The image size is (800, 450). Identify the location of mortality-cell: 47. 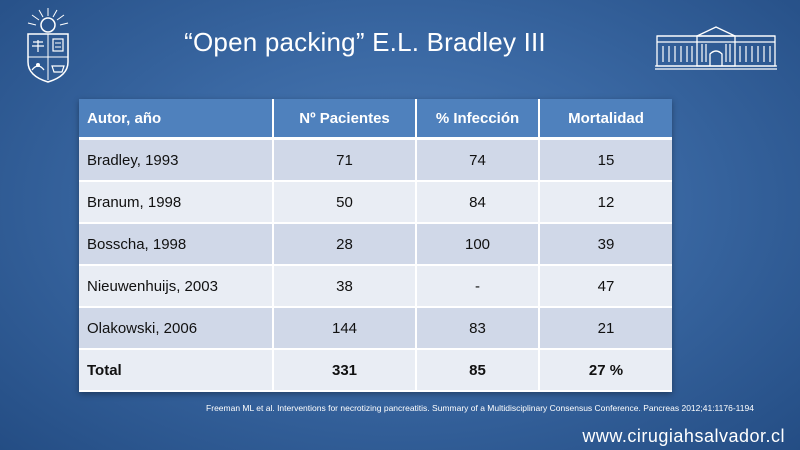
(605, 286).